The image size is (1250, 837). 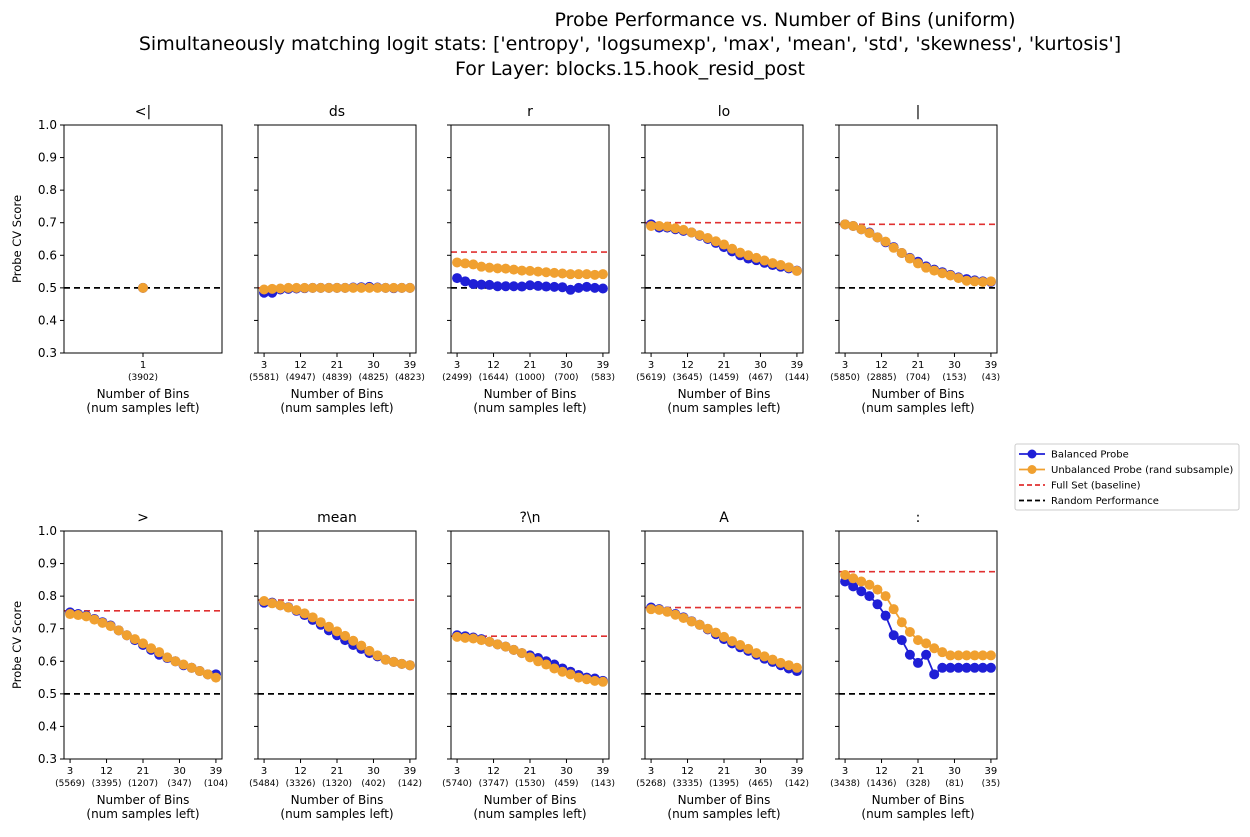 I want to click on x-tick-count: (5740), so click(x=457, y=784).